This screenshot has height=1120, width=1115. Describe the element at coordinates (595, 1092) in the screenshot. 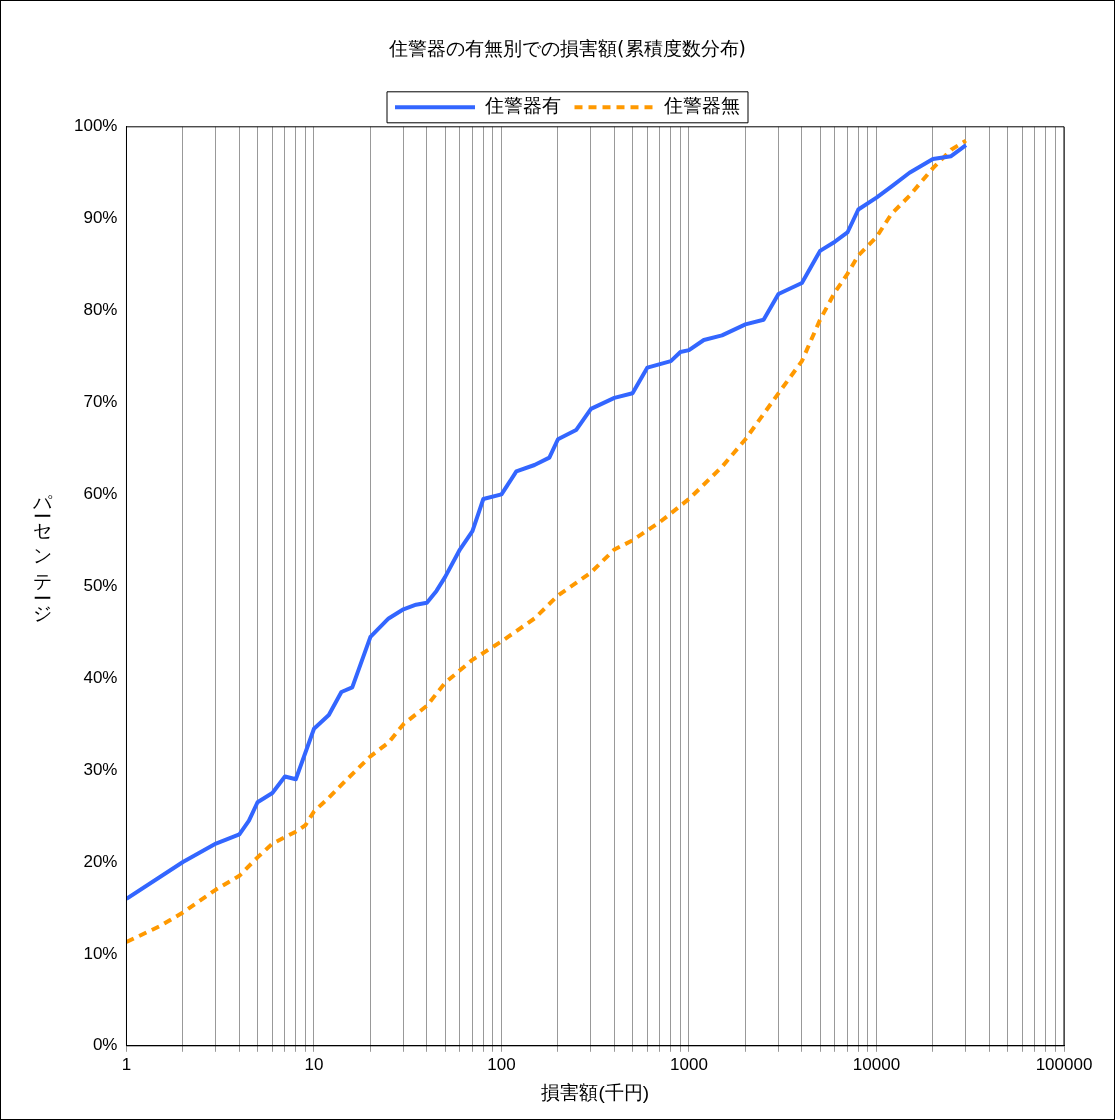

I see `x-axis-title: 損害額(千円)` at that location.